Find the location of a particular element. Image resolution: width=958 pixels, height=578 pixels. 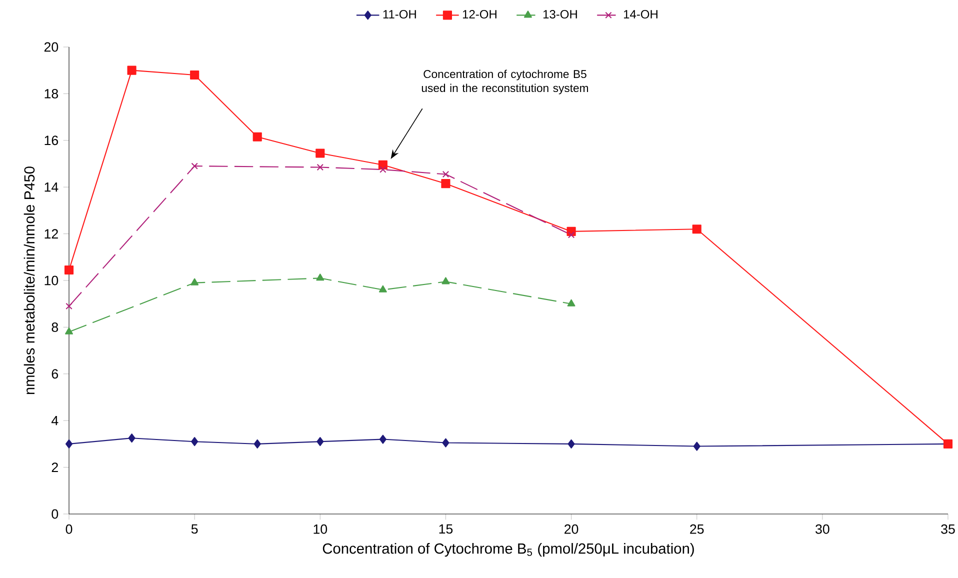

y-tick-label: 0 is located at coordinates (55, 514).